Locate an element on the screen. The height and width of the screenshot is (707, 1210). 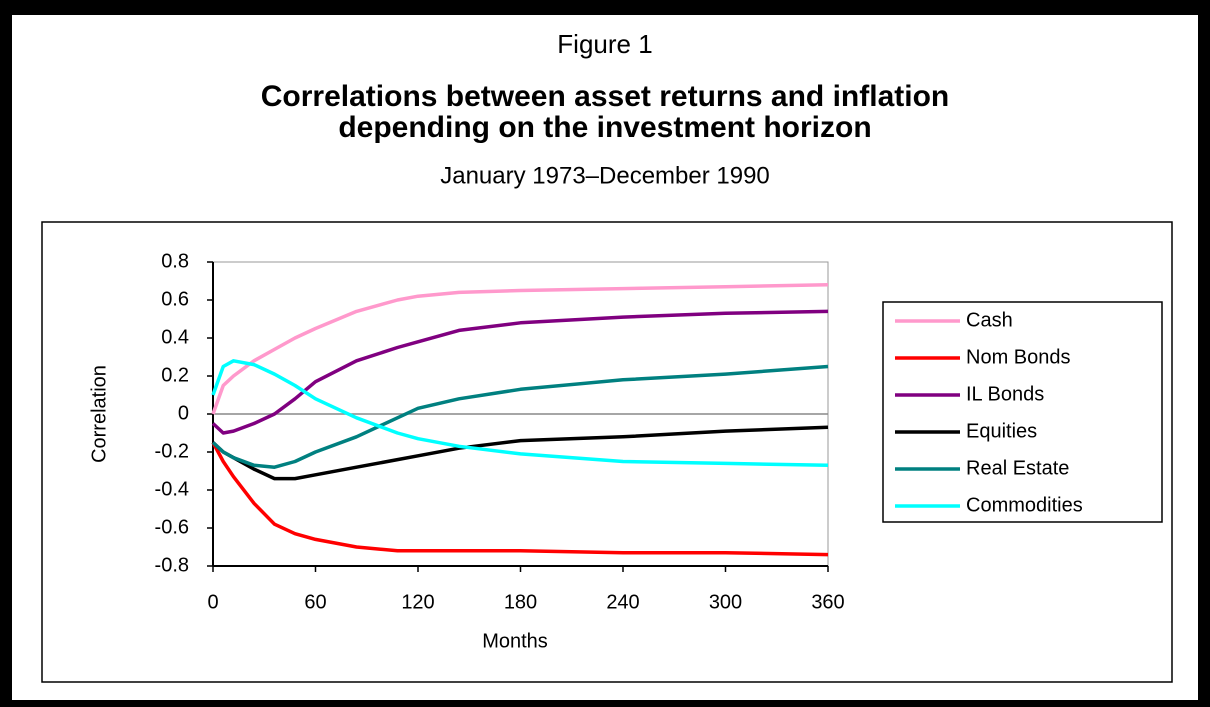
legend-label: Equities is located at coordinates (1001, 431).